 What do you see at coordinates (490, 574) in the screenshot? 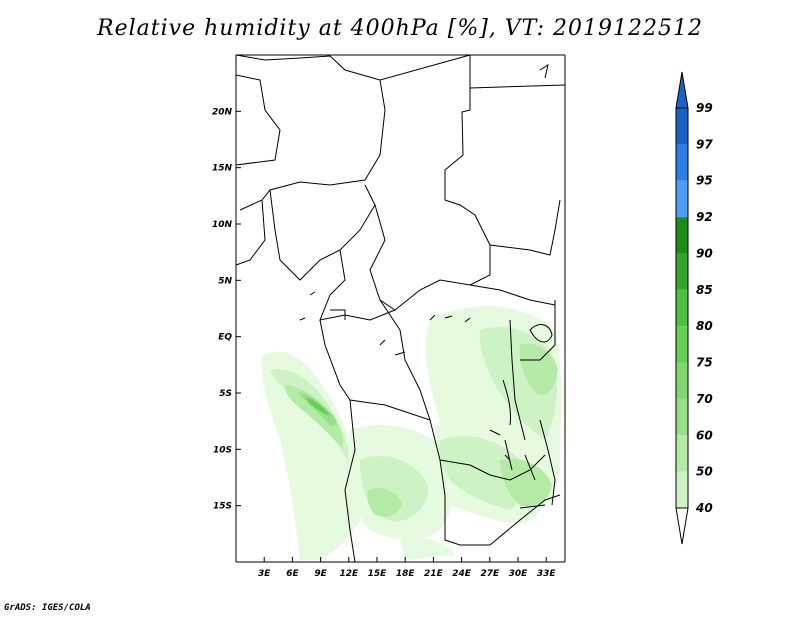
I see `lon-tick-label: 27E` at bounding box center [490, 574].